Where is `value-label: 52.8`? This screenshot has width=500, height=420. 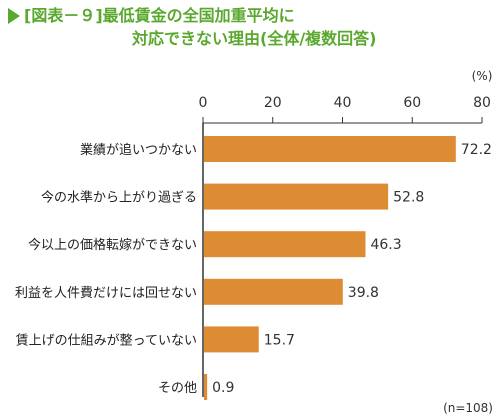
value-label: 52.8 is located at coordinates (408, 198).